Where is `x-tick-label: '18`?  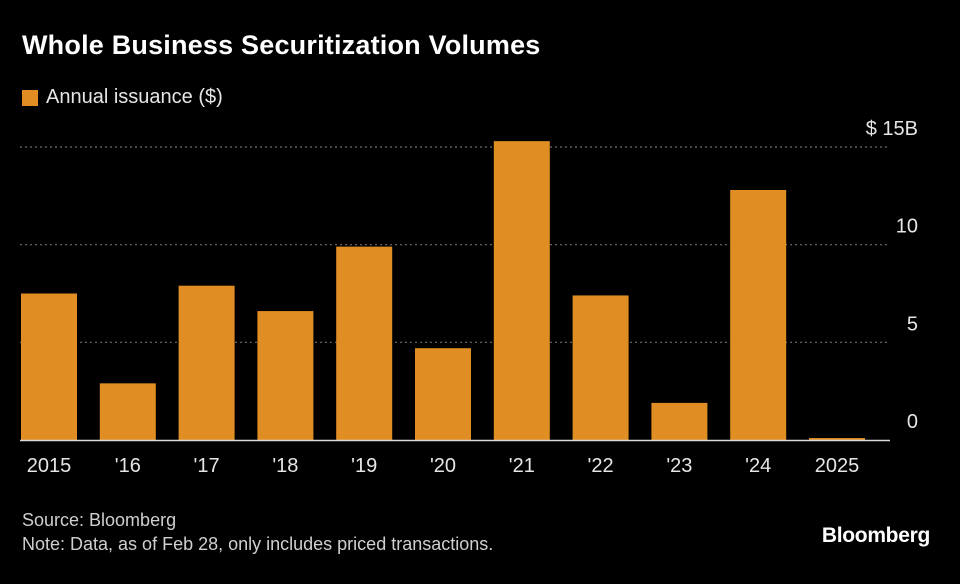 x-tick-label: '18 is located at coordinates (285, 466).